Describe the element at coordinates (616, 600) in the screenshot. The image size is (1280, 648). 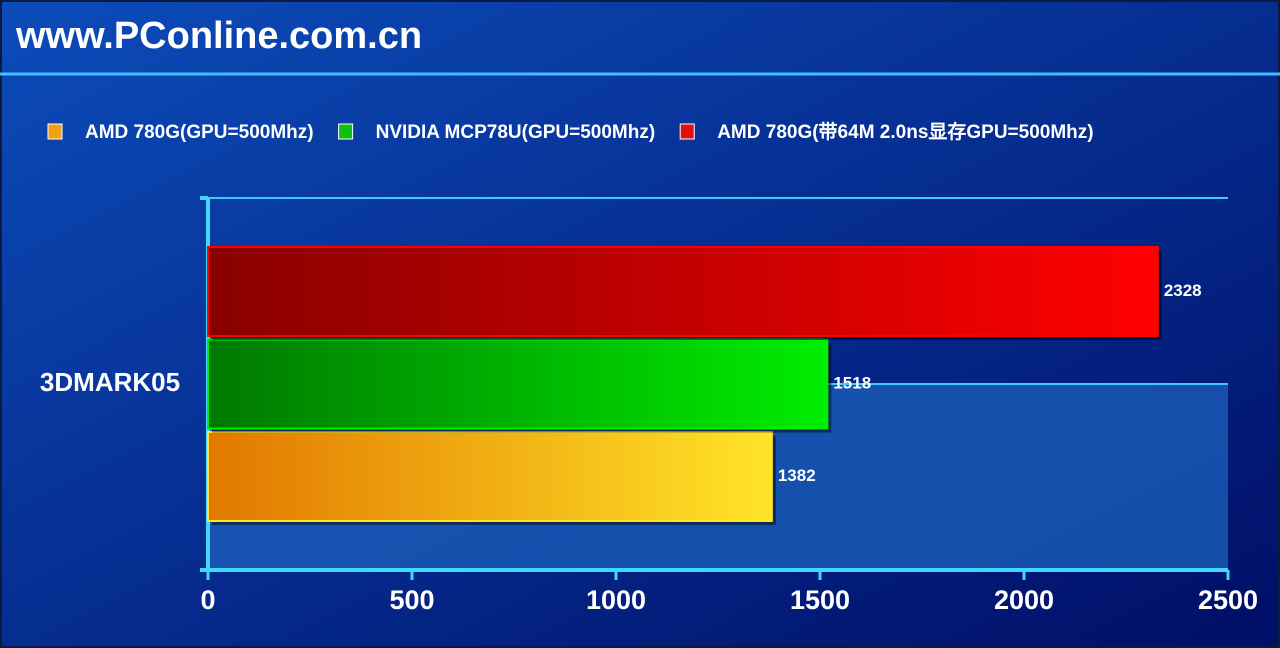
I see `x-tick-label: 1000` at that location.